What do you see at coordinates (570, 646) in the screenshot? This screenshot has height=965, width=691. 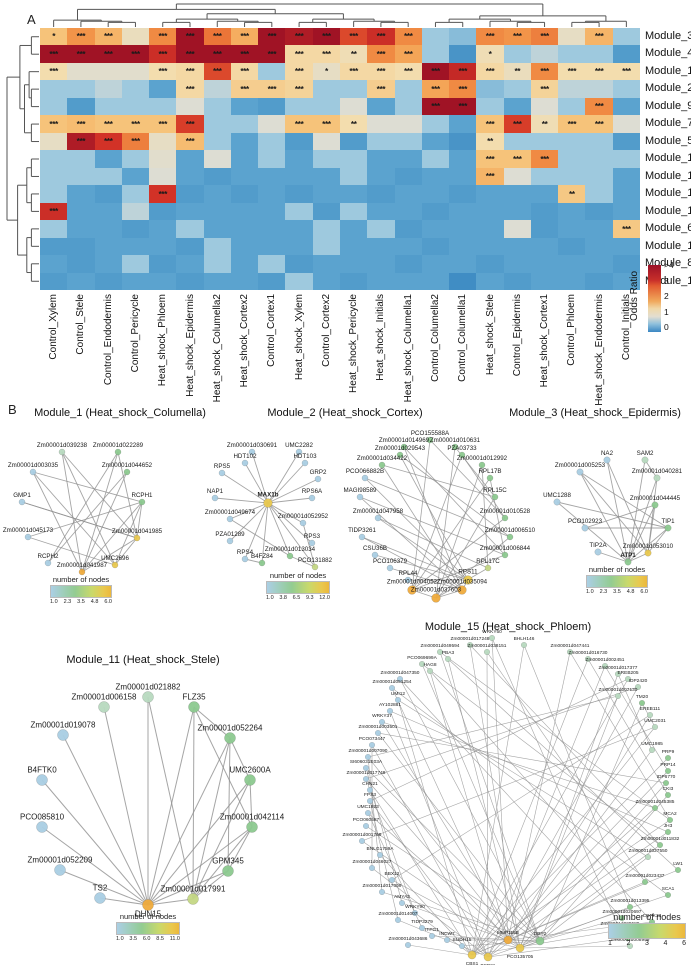 I see `node-label: Zm00001d047441` at bounding box center [570, 646].